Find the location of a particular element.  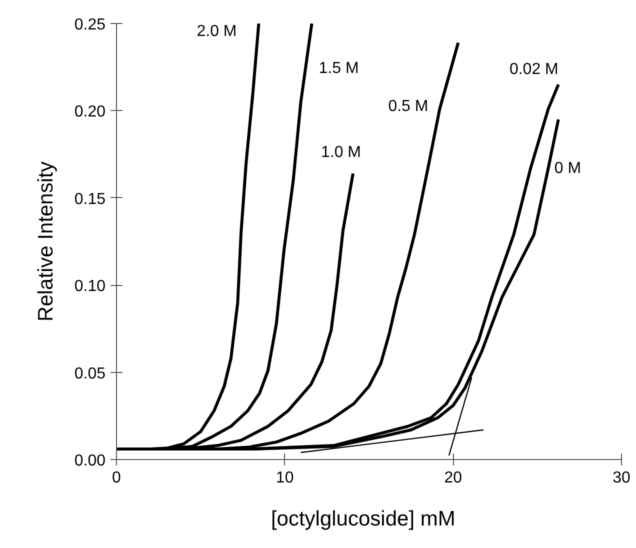

x-axis-title: [octylglucoside] mM is located at coordinates (363, 519).